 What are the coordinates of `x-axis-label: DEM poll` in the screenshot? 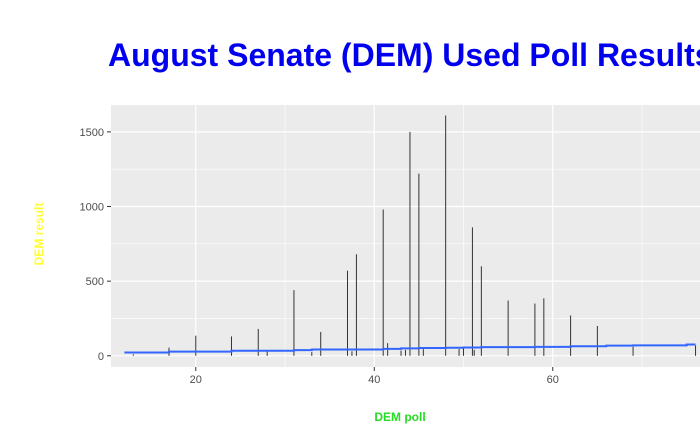 It's located at (399, 417).